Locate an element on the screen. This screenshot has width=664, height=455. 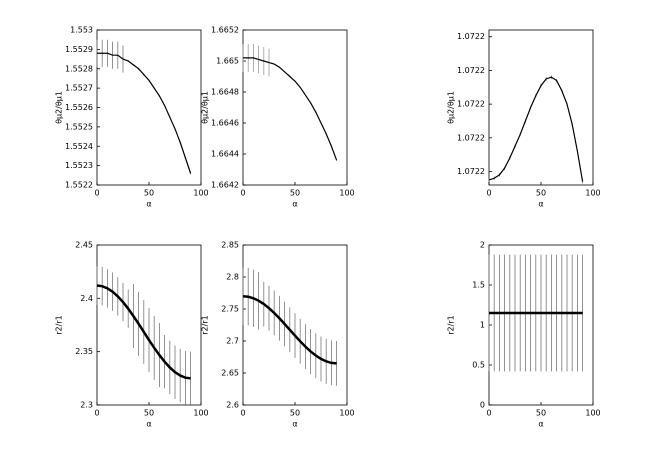
y-tick-label: 1.5528 is located at coordinates (79, 68).